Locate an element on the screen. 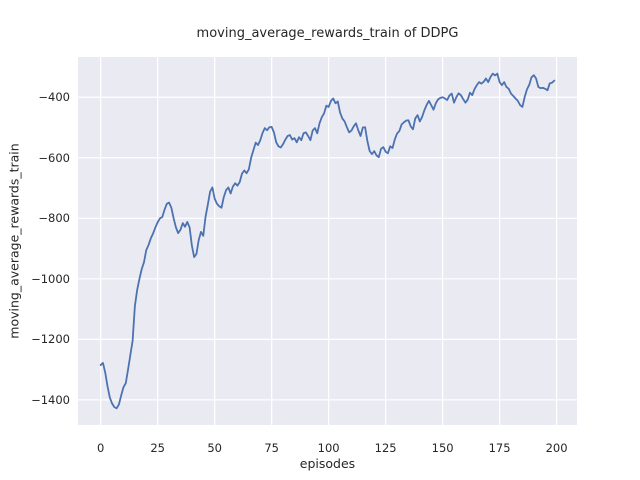 This screenshot has height=480, width=640. chart-title: moving_average_rewards_train of DDPG is located at coordinates (327, 33).